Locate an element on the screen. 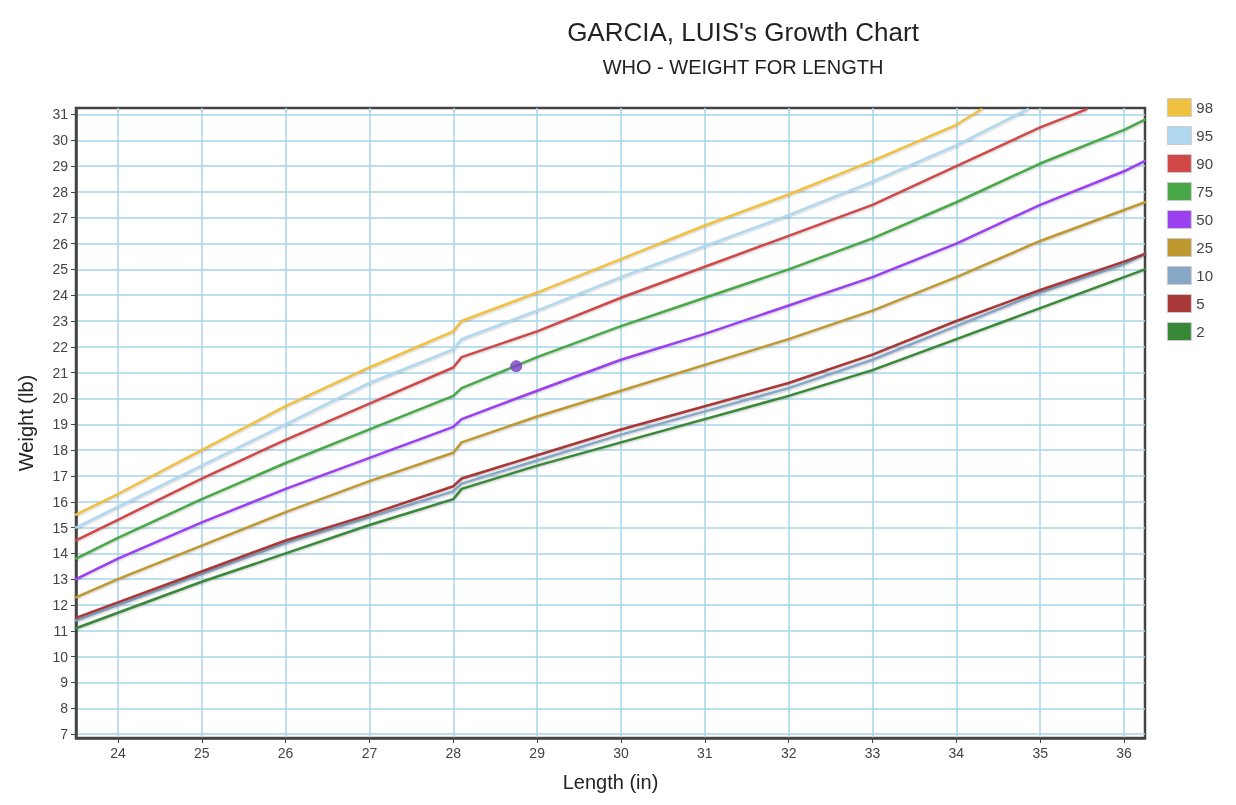 Image resolution: width=1236 pixels, height=805 pixels. y-tick-label: 30 is located at coordinates (60, 140).